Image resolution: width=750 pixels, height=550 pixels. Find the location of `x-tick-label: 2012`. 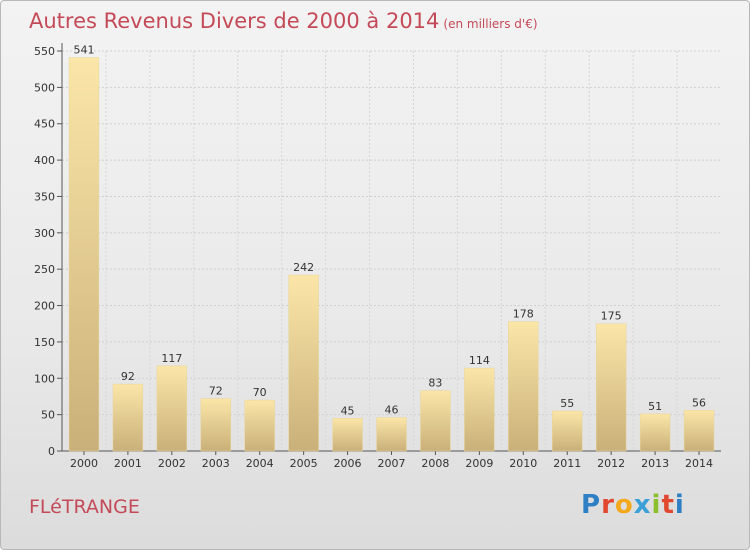

x-tick-label: 2012 is located at coordinates (611, 463).